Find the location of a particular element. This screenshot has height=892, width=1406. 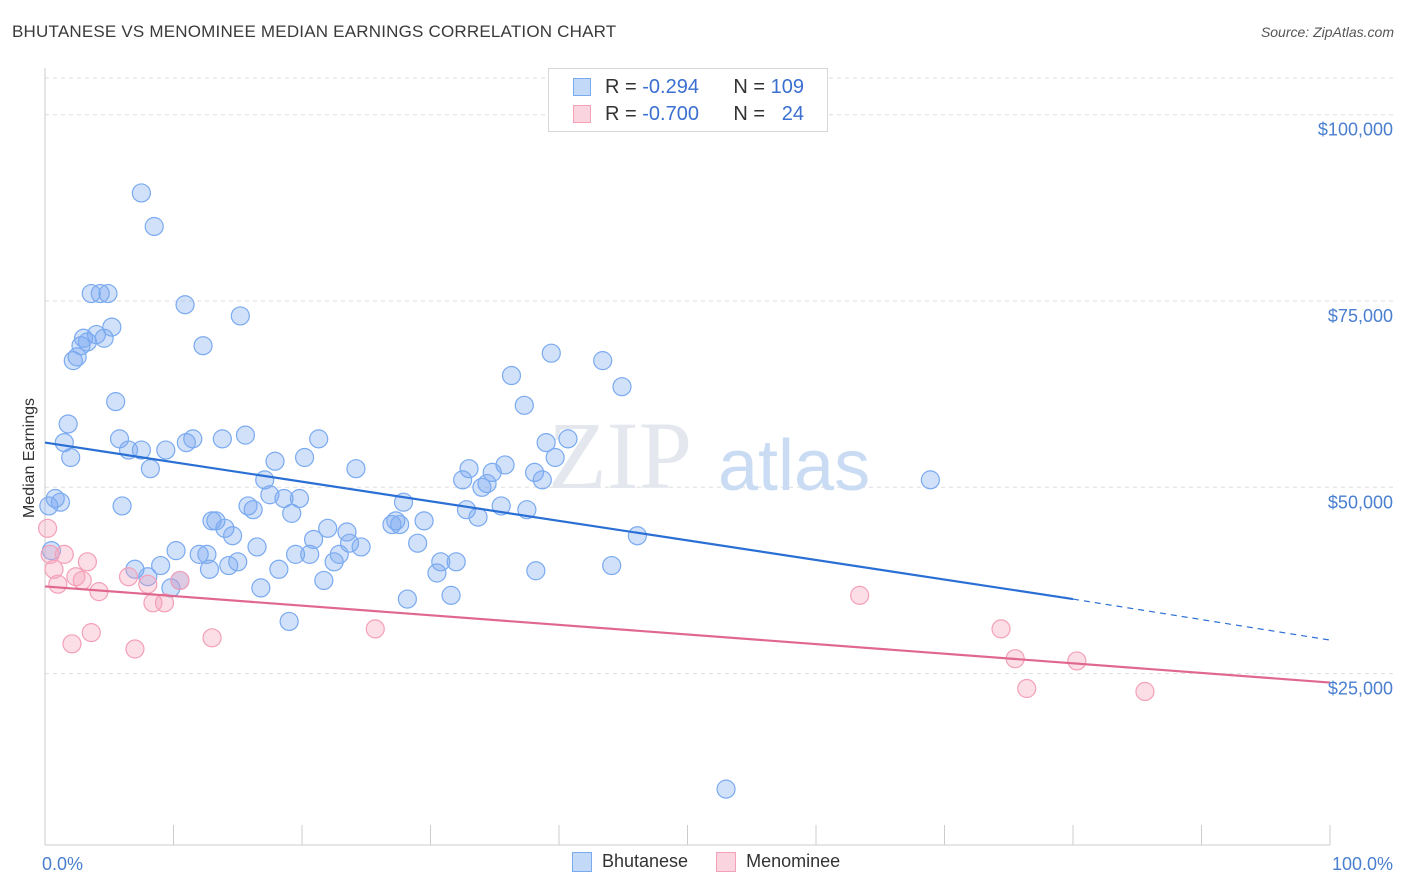

y-tick-label: $100,000 is located at coordinates (1355, 130).